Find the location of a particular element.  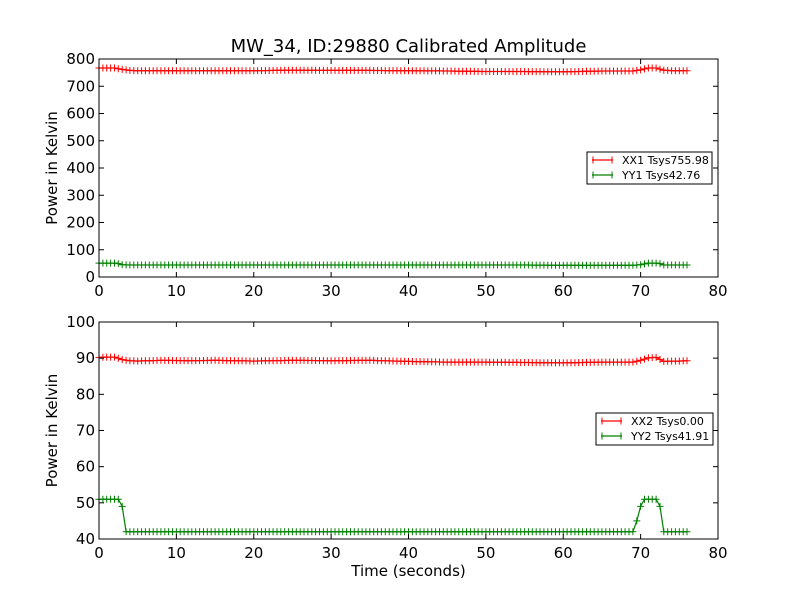

y-tick-label: 400 is located at coordinates (80, 168).